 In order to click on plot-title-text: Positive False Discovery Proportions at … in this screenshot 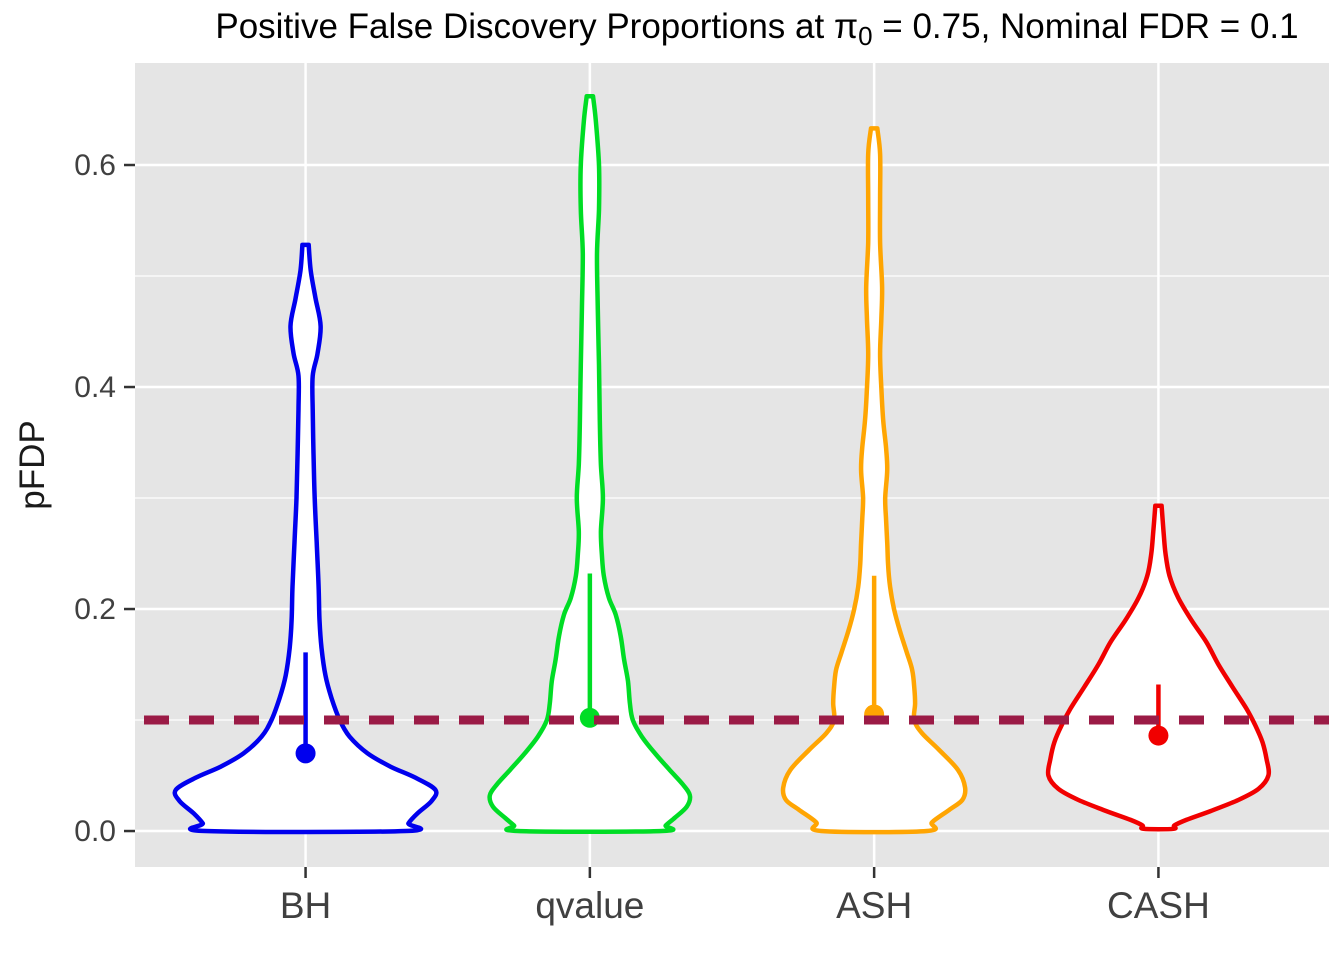, I will do `click(536, 26)`.